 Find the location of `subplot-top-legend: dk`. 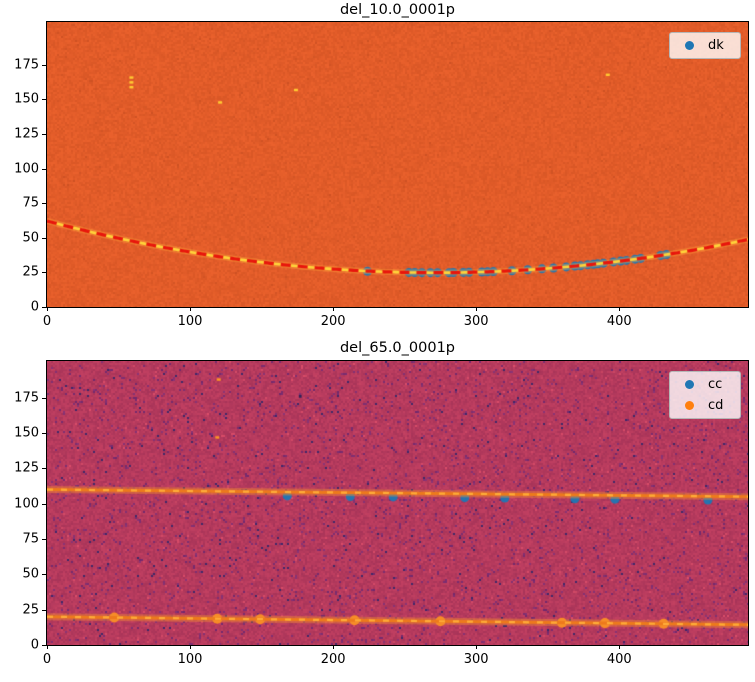

subplot-top-legend: dk is located at coordinates (705, 45).